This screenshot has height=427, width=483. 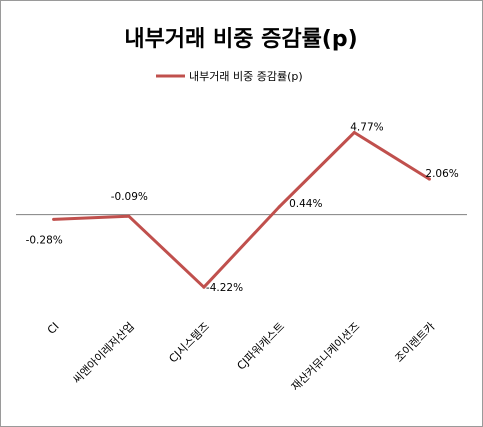 I want to click on category-axis-labels: CI 씨앤아이레저산업 CJ시스템즈 CJ파워캐스트 재산커뮤니케이션즈 조이렌트카, so click(x=241, y=357).